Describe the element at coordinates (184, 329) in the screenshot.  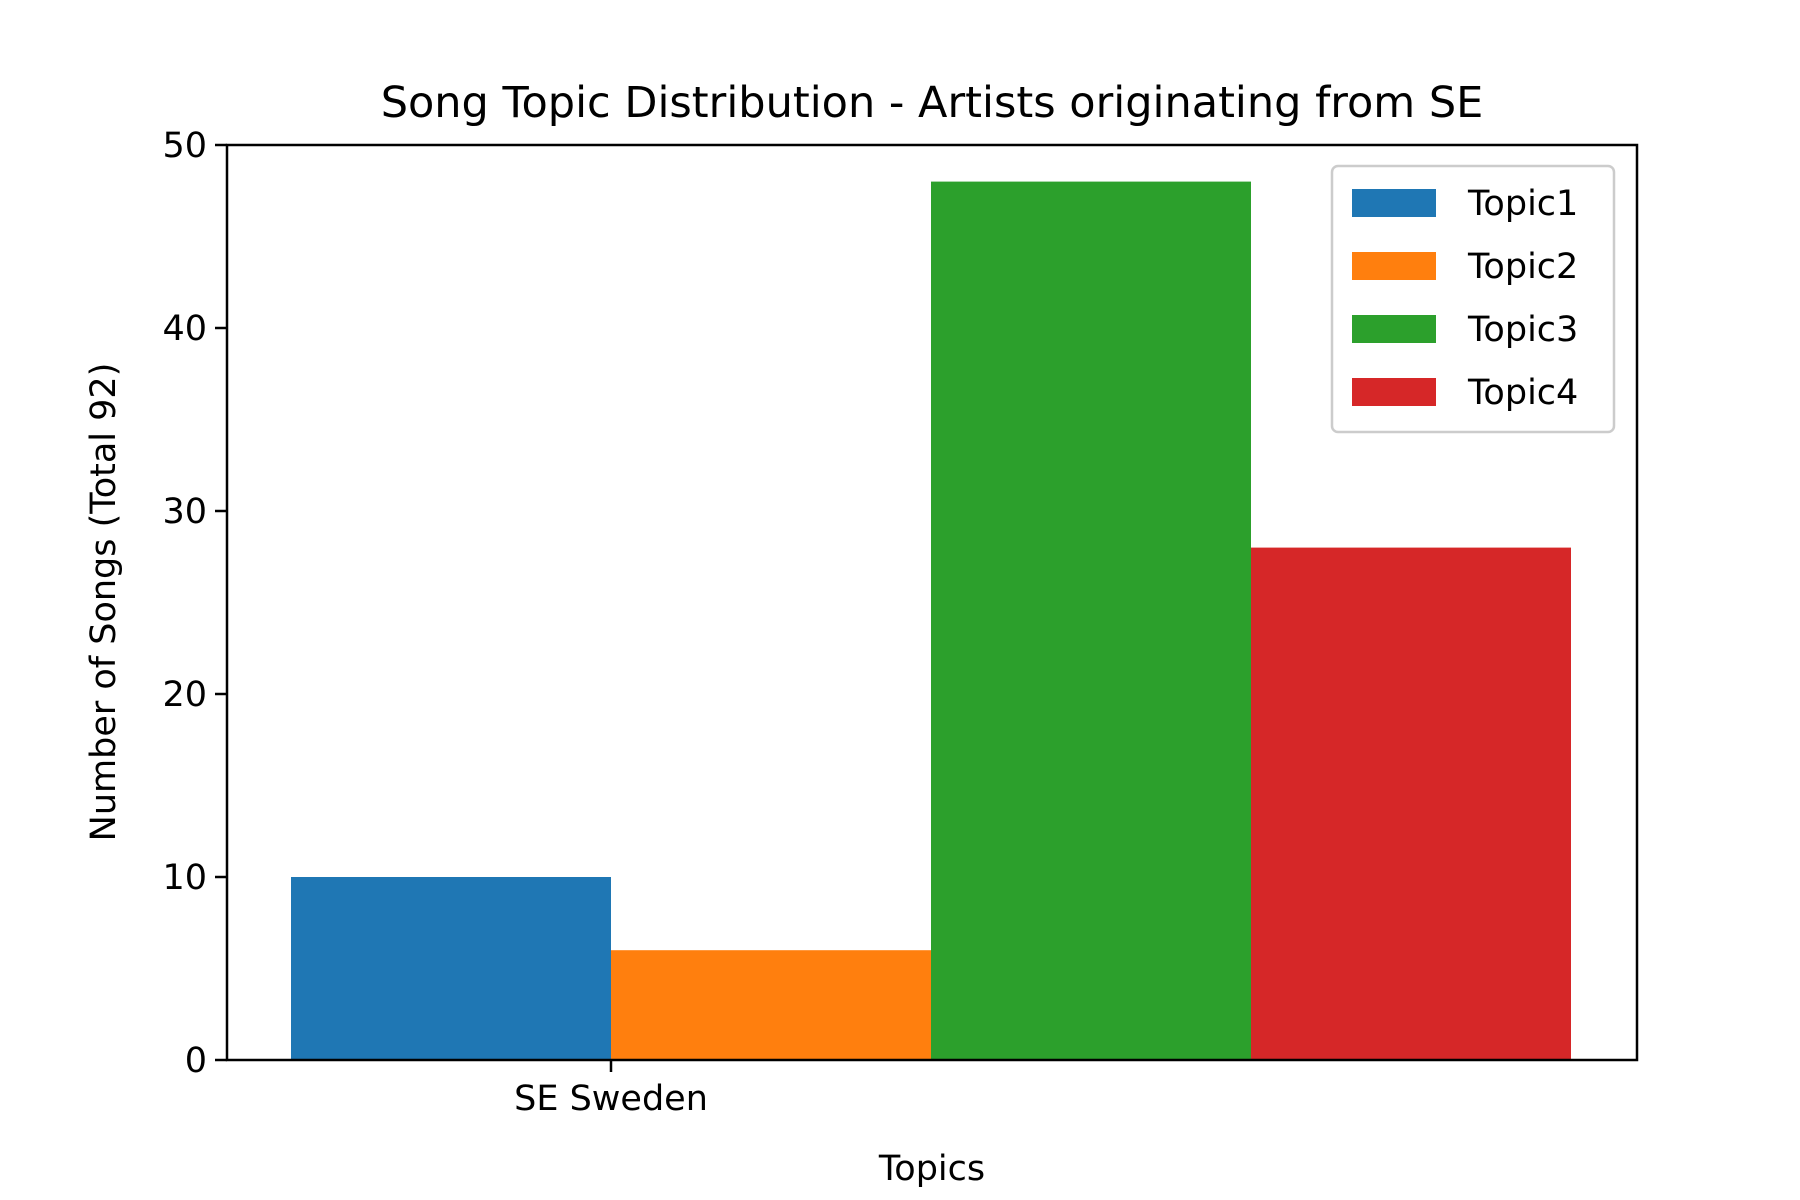
I see `y-tick-label: 40` at that location.